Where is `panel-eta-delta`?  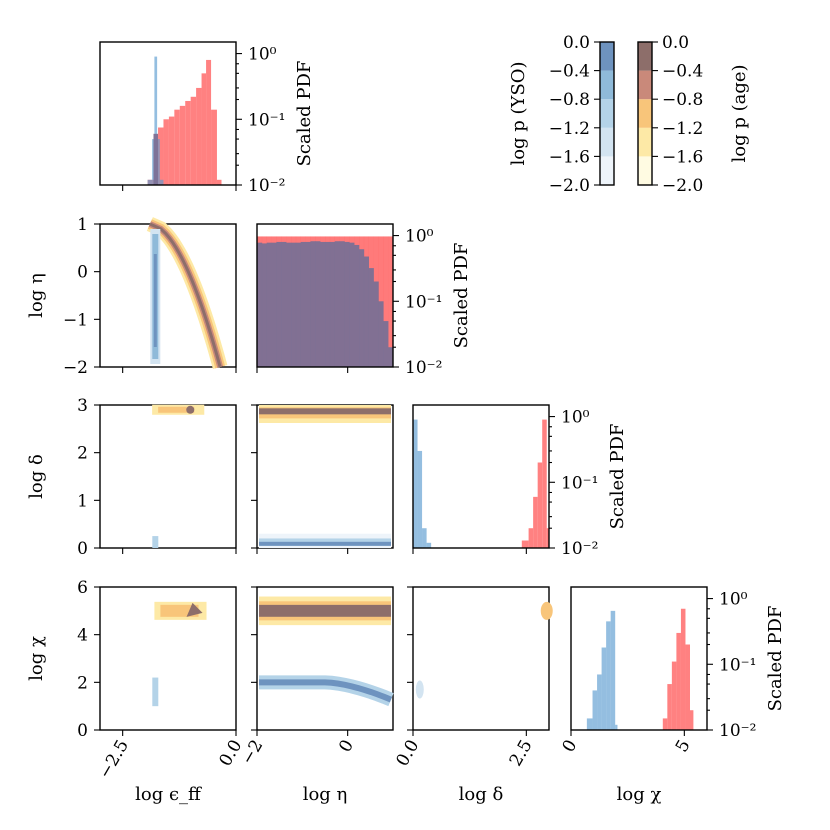
panel-eta-delta is located at coordinates (325, 476).